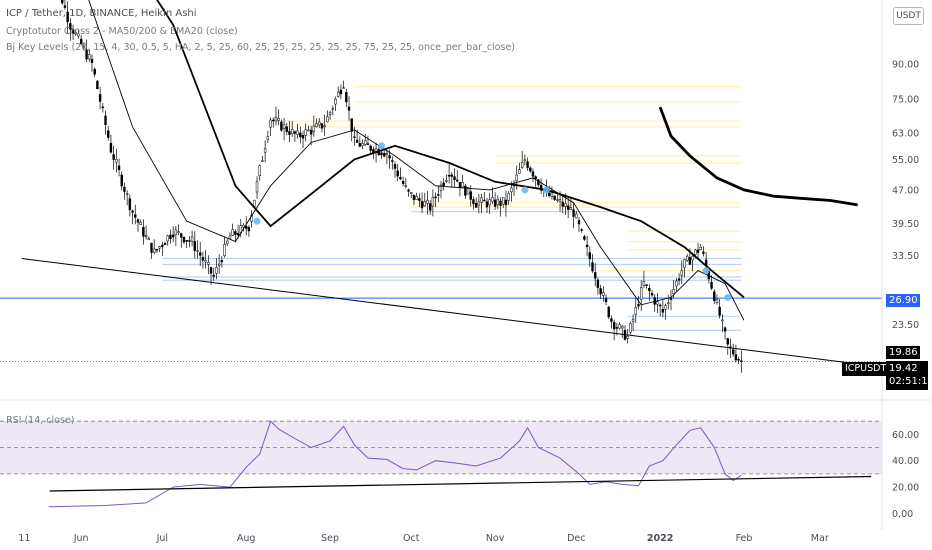  What do you see at coordinates (905, 461) in the screenshot?
I see `rsi-tick-label: 40.00` at bounding box center [905, 461].